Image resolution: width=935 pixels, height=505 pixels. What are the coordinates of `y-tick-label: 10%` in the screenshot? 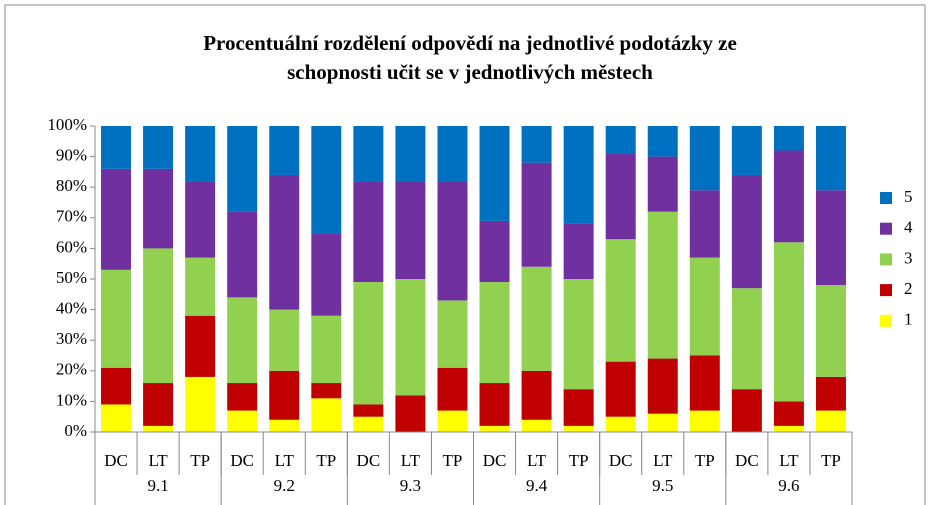 It's located at (71, 399).